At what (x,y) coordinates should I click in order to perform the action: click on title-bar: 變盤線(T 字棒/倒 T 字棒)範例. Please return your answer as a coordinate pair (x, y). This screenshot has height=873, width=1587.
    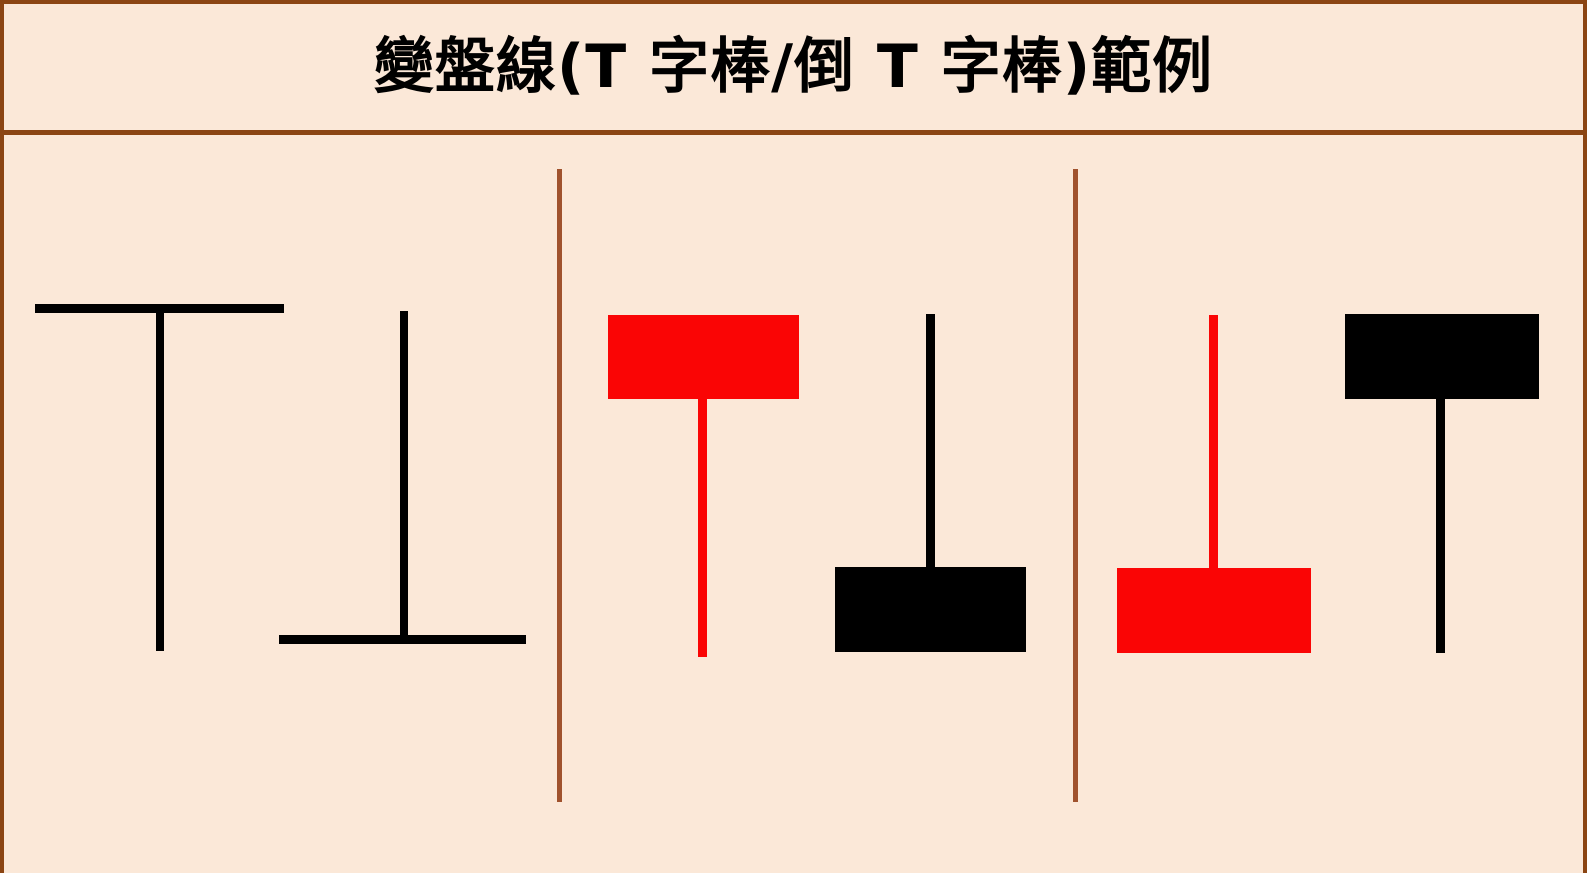
    Looking at the image, I should click on (793, 69).